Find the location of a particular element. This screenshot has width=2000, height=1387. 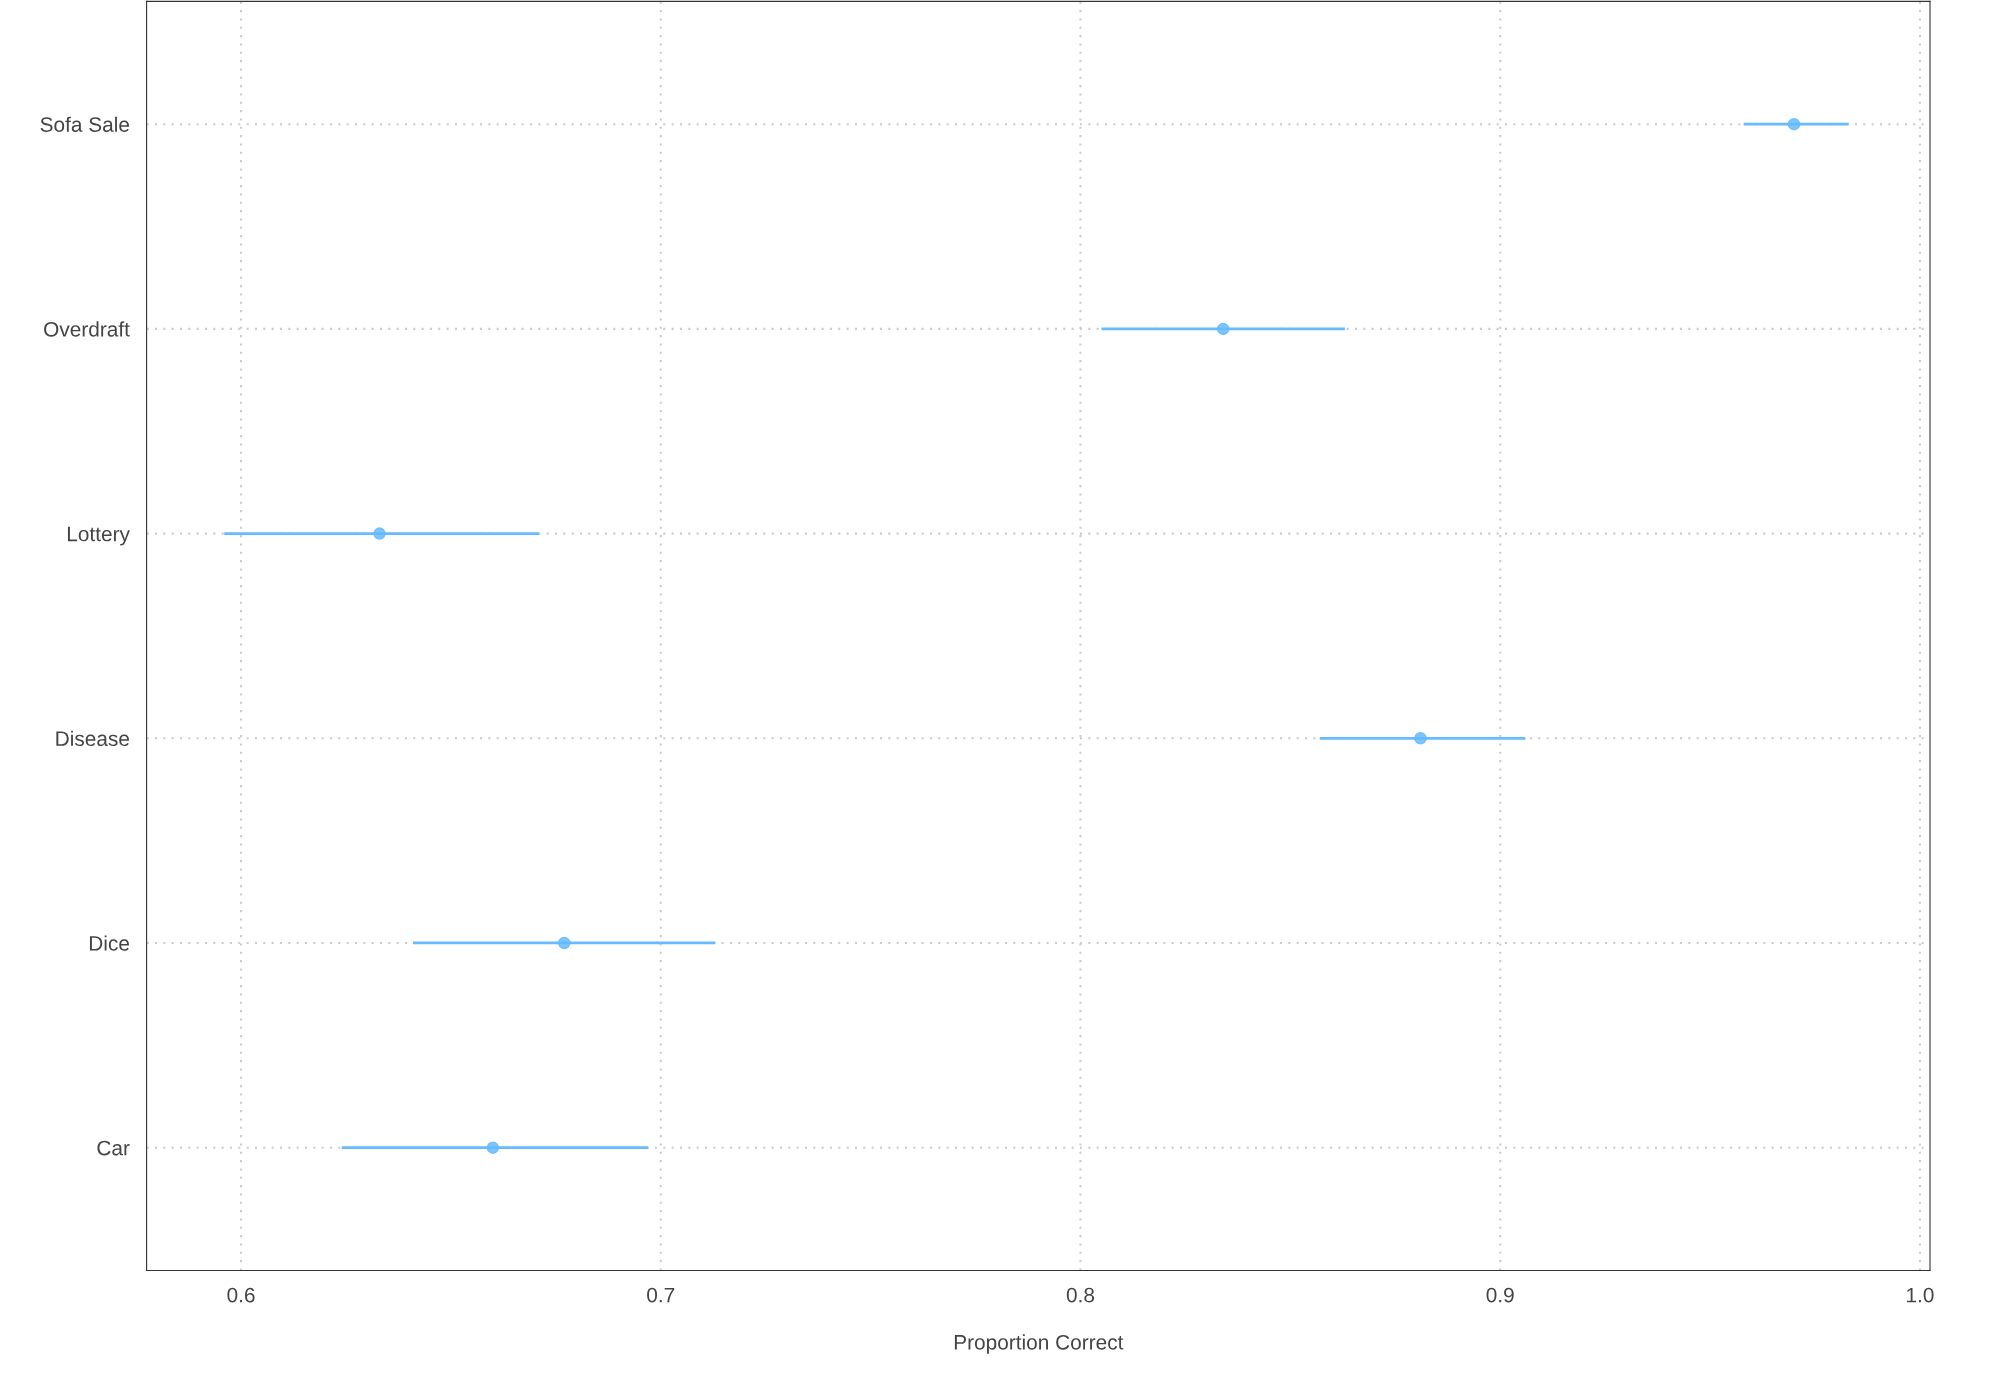

y-tick-label: Dice is located at coordinates (109, 943).